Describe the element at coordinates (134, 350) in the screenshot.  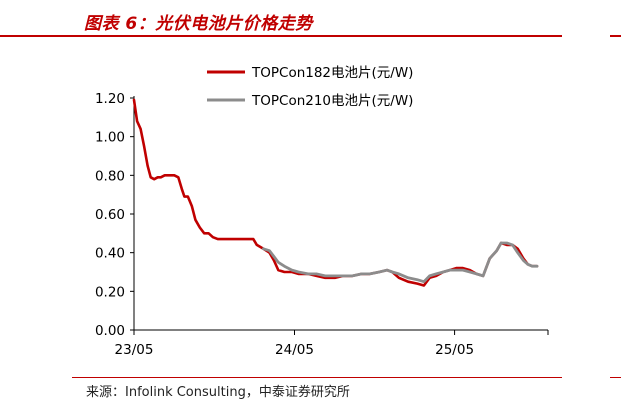
I see `x-tick-label: 23/05` at that location.